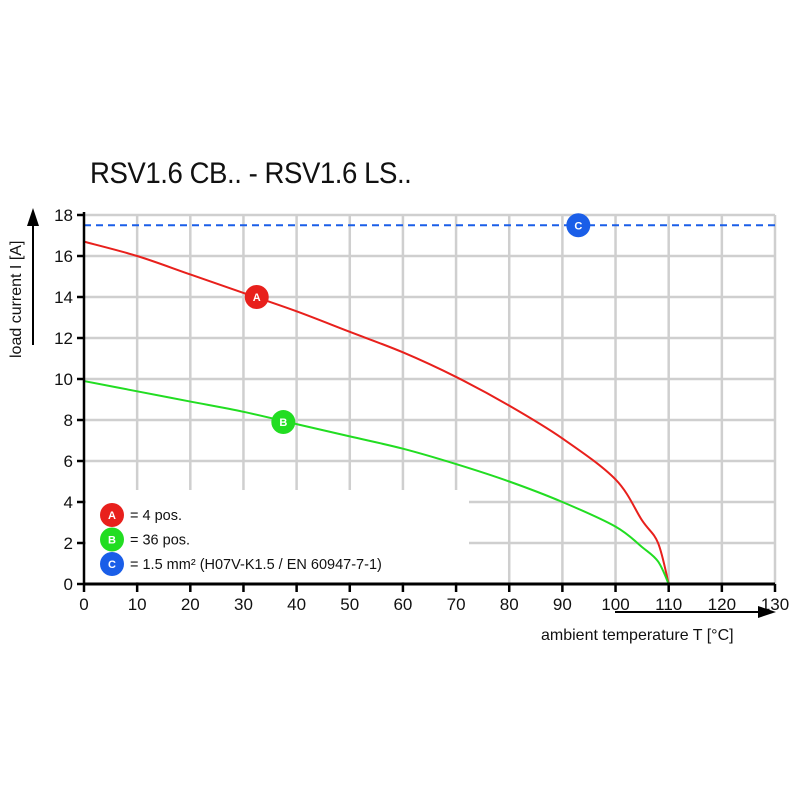 This screenshot has width=800, height=800. I want to click on x-axis-label: ambient temperature T [°C], so click(637, 635).